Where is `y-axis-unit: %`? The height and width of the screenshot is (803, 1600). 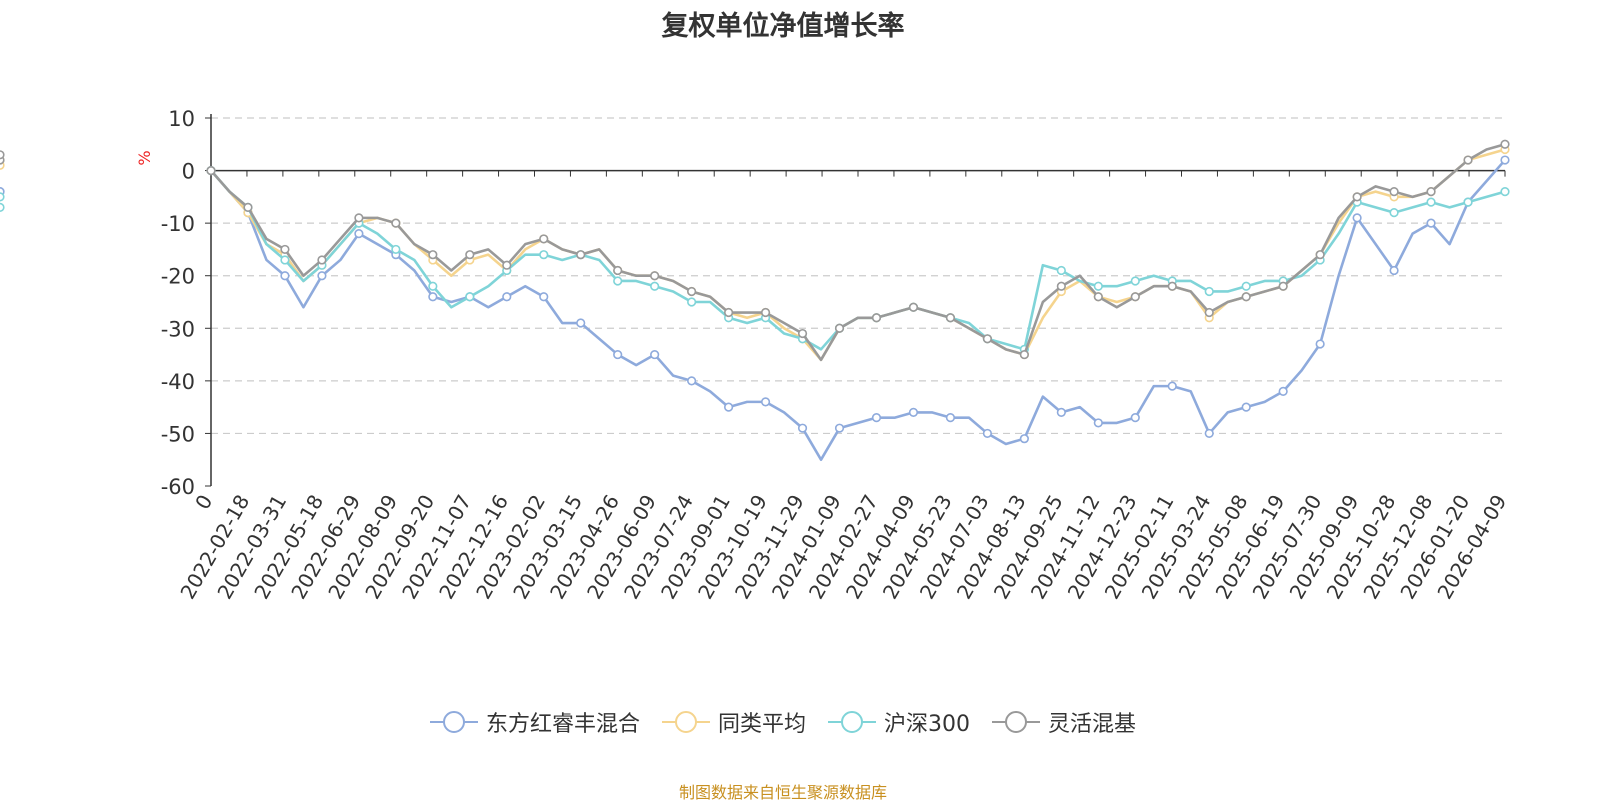 y-axis-unit: % is located at coordinates (144, 157).